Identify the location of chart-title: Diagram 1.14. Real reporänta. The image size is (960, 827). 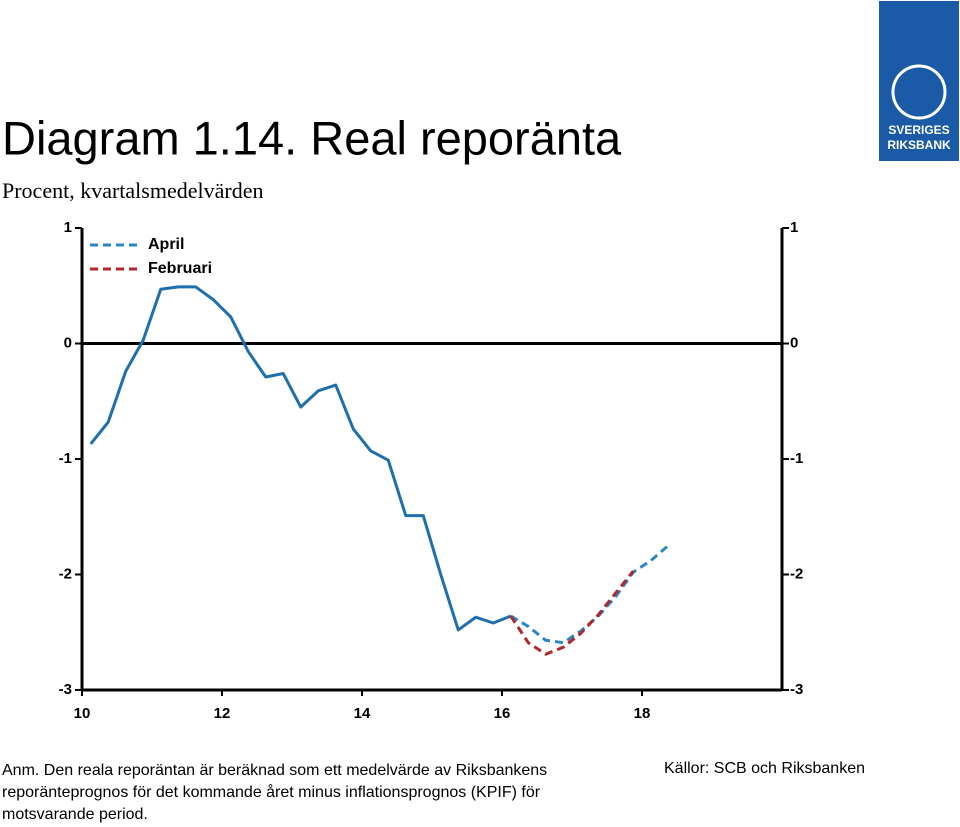
(312, 137).